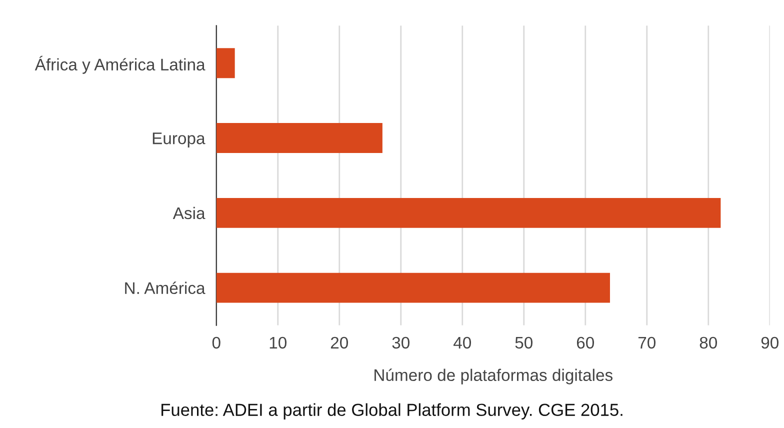 This screenshot has height=428, width=784. Describe the element at coordinates (709, 342) in the screenshot. I see `x-tick-label: 80` at that location.